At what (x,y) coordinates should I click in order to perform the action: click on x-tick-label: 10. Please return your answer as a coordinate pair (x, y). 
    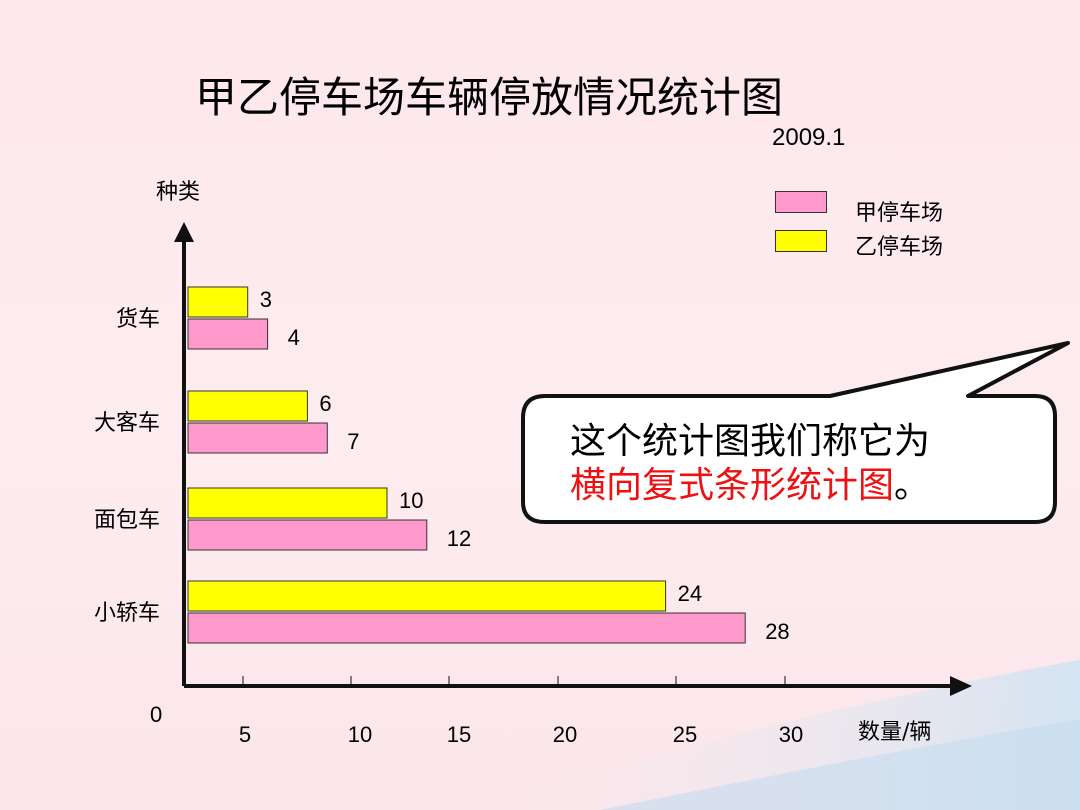
    Looking at the image, I should click on (360, 734).